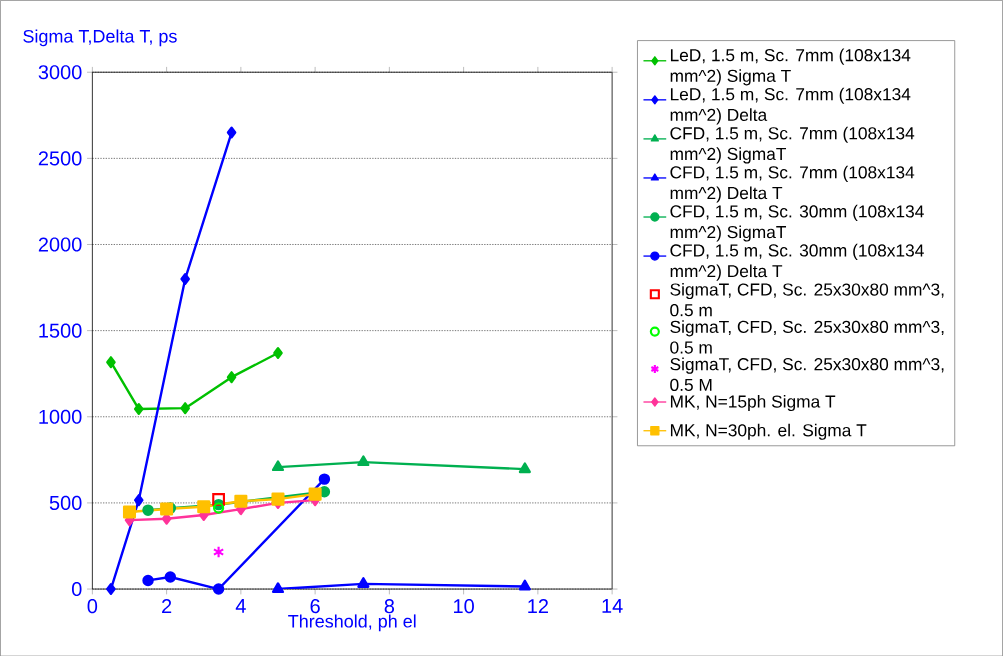 The width and height of the screenshot is (1003, 656). Describe the element at coordinates (790, 106) in the screenshot. I see `legend-label: LeD, 1.5 m, Sc. 7mm (108x134 mm^2) Delta` at that location.